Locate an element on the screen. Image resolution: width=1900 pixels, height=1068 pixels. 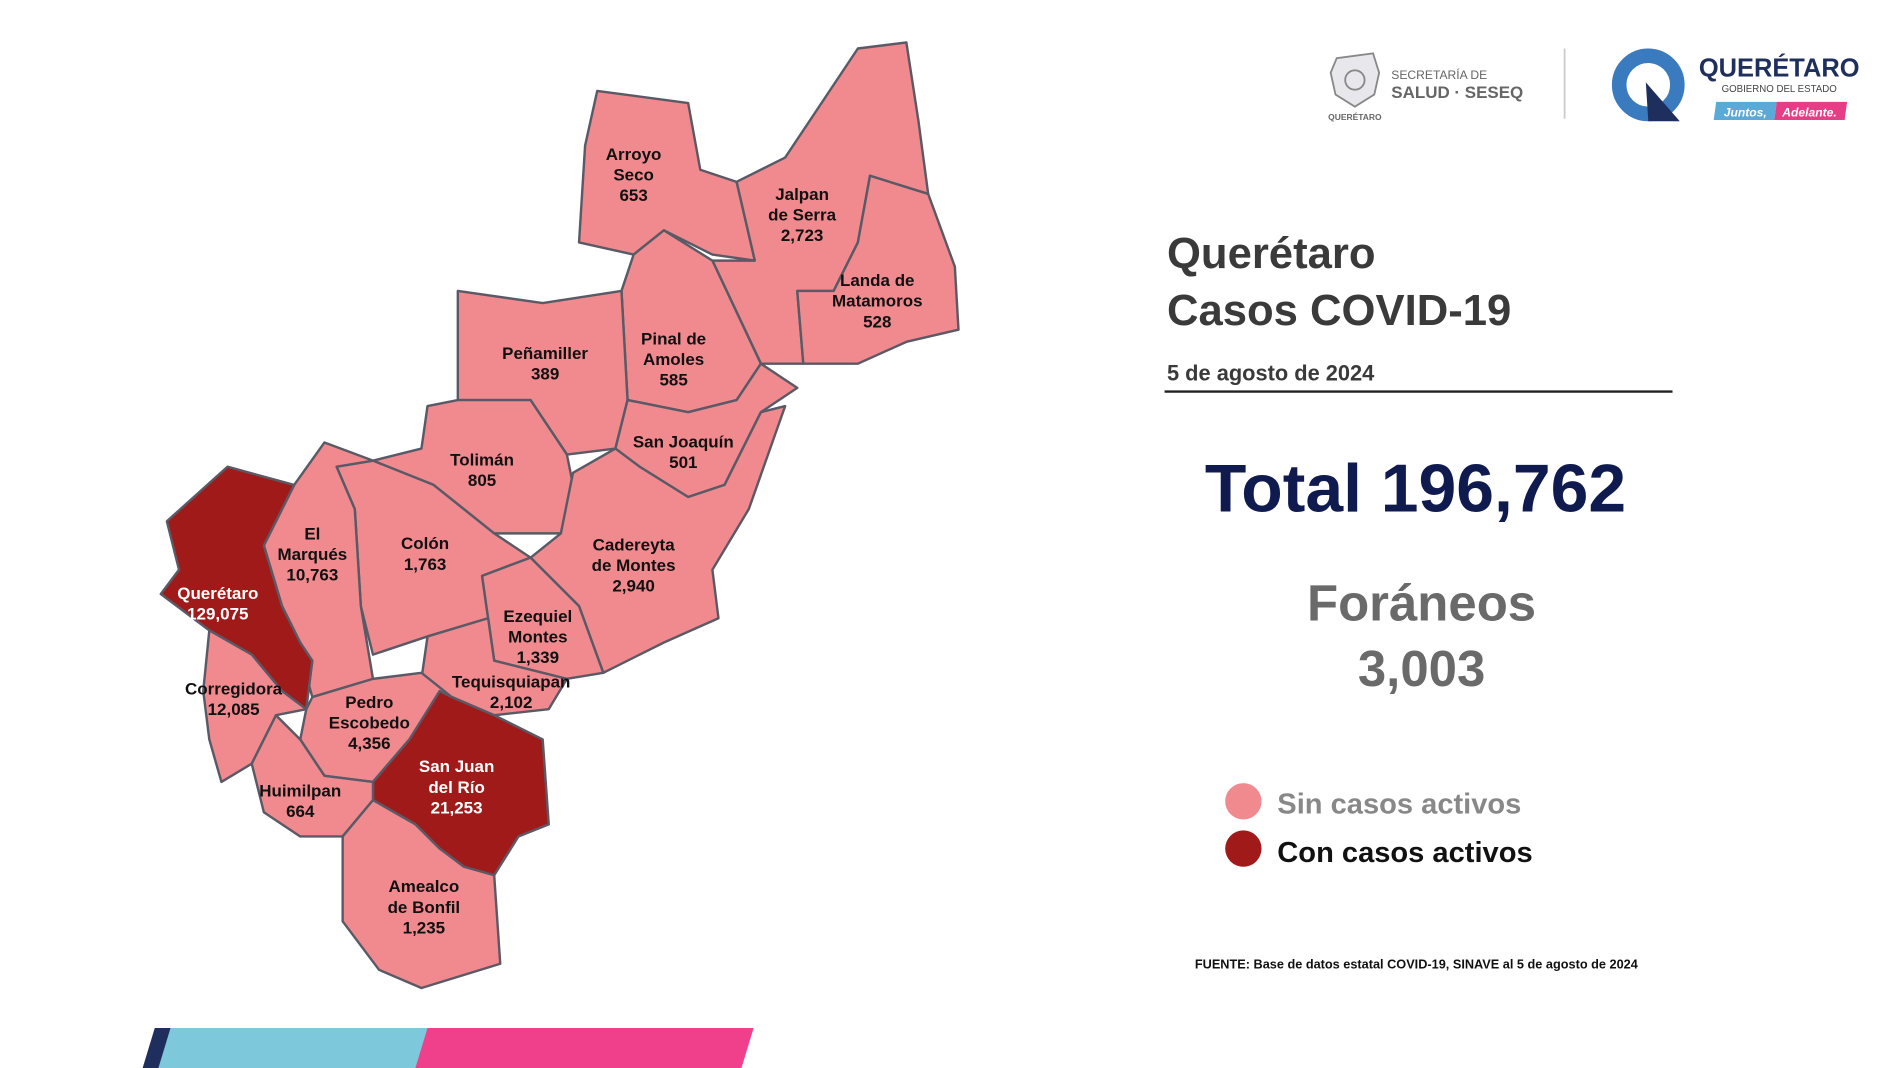
municipality-cases: 528 is located at coordinates (877, 321).